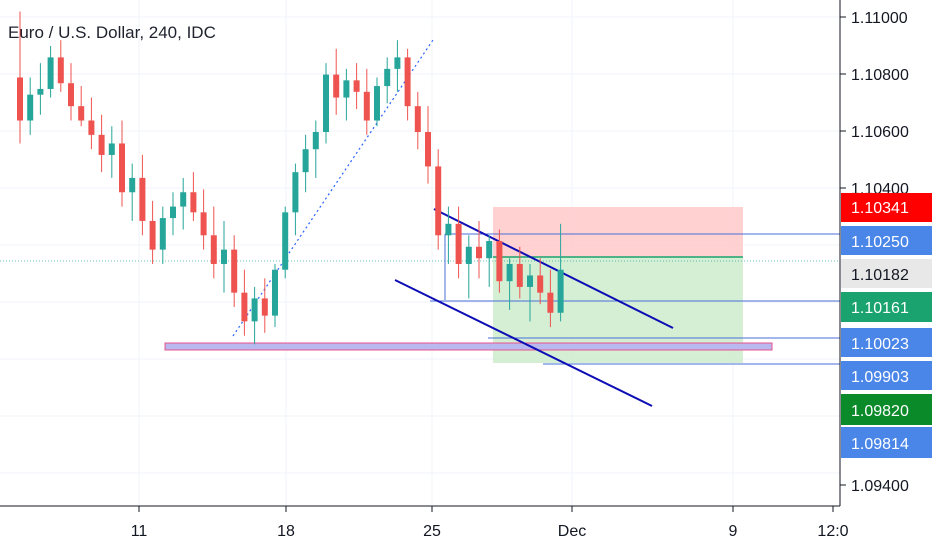 This screenshot has height=550, width=932. I want to click on price-badge-1.10341: 1.10341, so click(886, 207).